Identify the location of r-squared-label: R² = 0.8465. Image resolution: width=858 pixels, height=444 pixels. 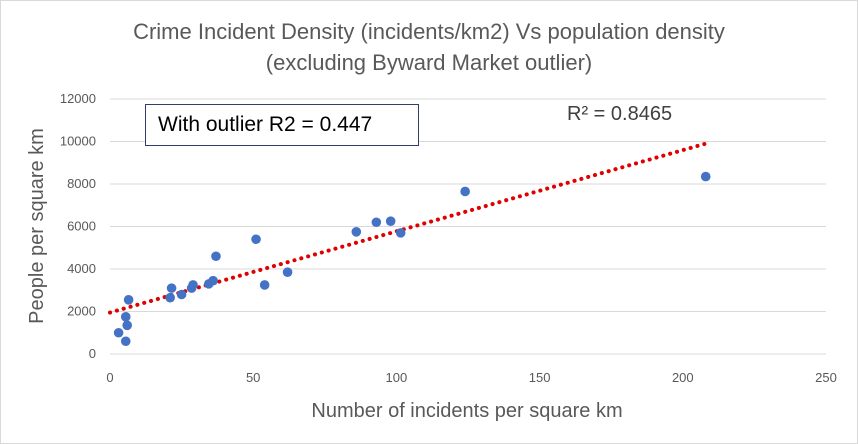
(620, 114).